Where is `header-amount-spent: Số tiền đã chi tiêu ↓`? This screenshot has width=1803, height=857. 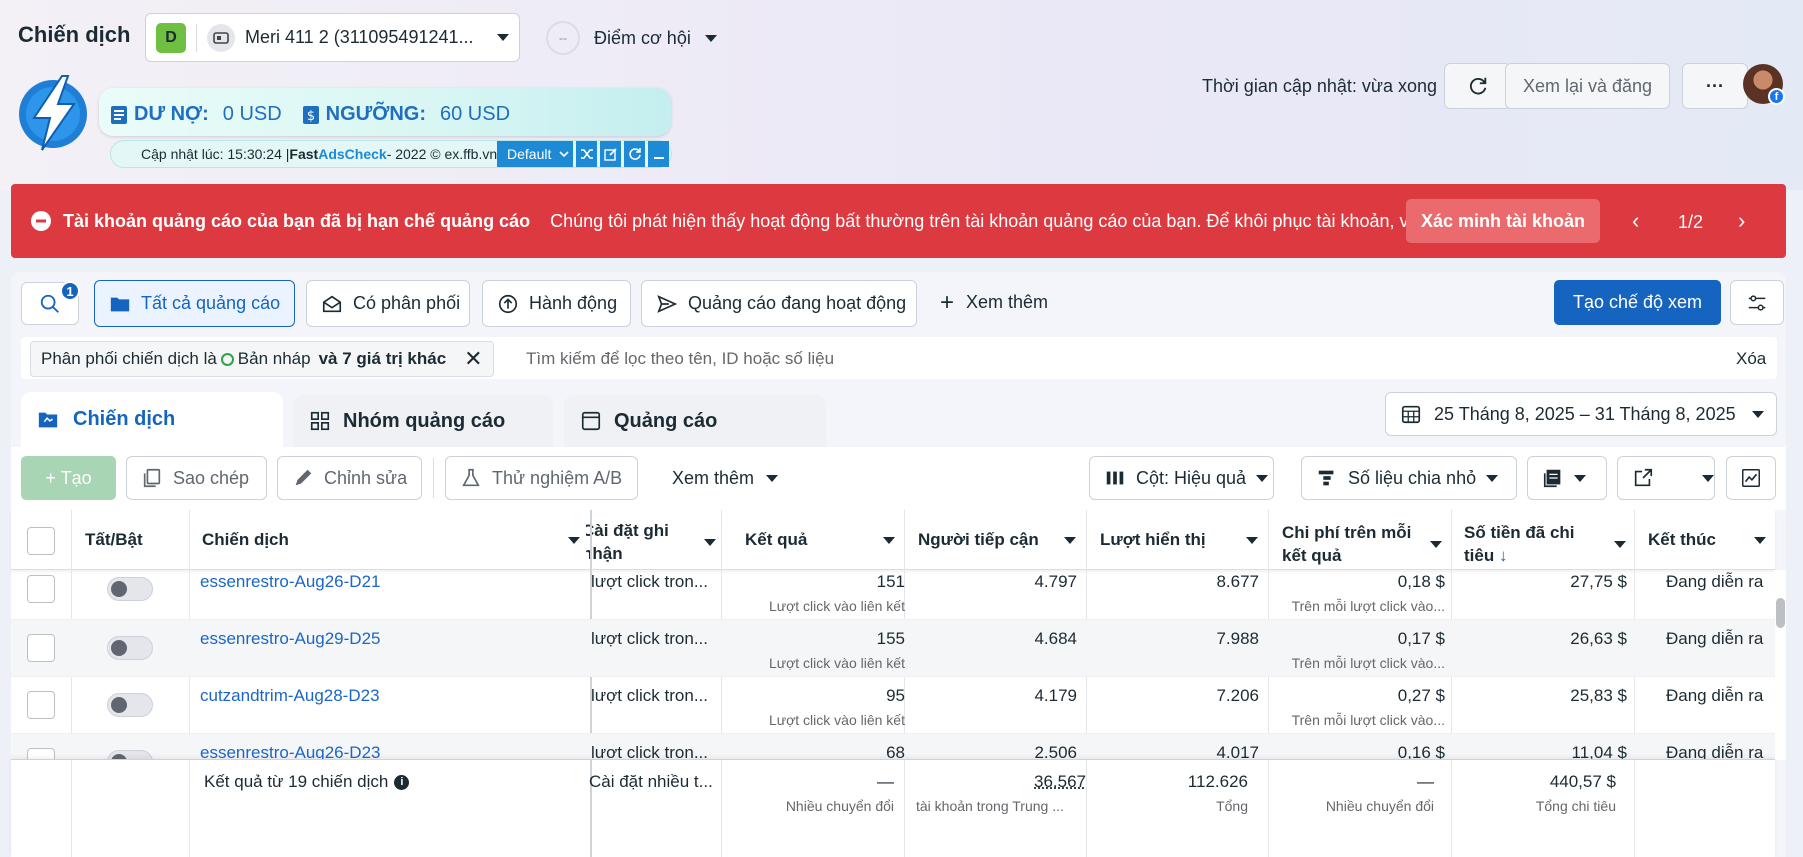
header-amount-spent: Số tiền đã chi tiêu ↓ is located at coordinates (1545, 544).